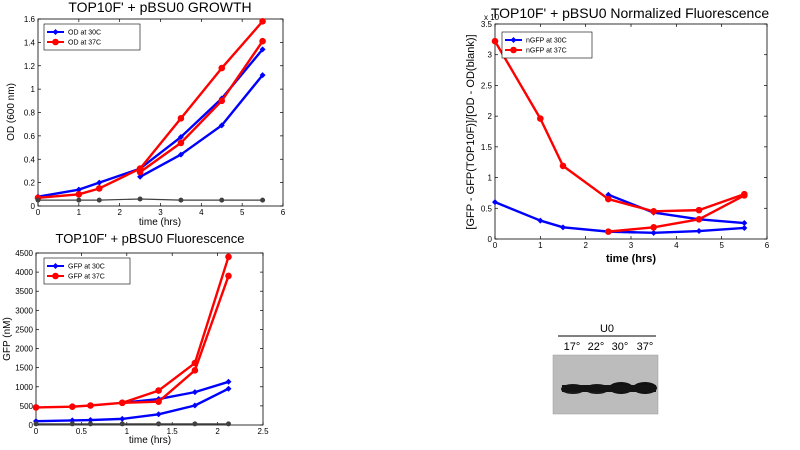 This screenshot has height=450, width=800. Describe the element at coordinates (605, 369) in the screenshot. I see `western-blot: U0 17° 22° 30° 37°` at that location.